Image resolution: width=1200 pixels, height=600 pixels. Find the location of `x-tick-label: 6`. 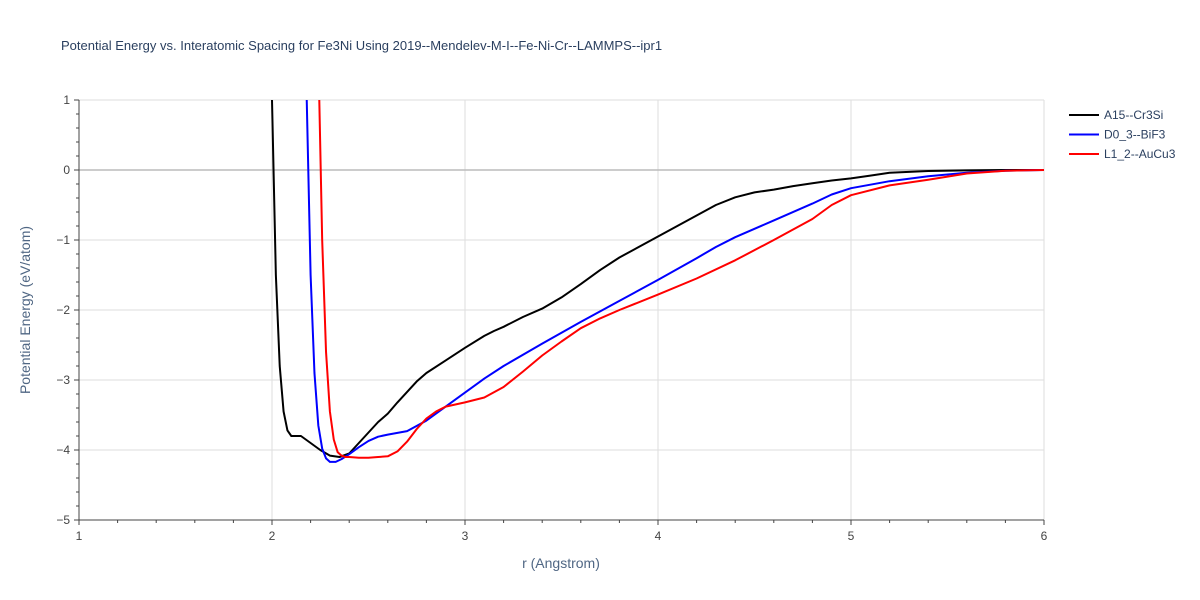

x-tick-label: 6 is located at coordinates (1044, 536).